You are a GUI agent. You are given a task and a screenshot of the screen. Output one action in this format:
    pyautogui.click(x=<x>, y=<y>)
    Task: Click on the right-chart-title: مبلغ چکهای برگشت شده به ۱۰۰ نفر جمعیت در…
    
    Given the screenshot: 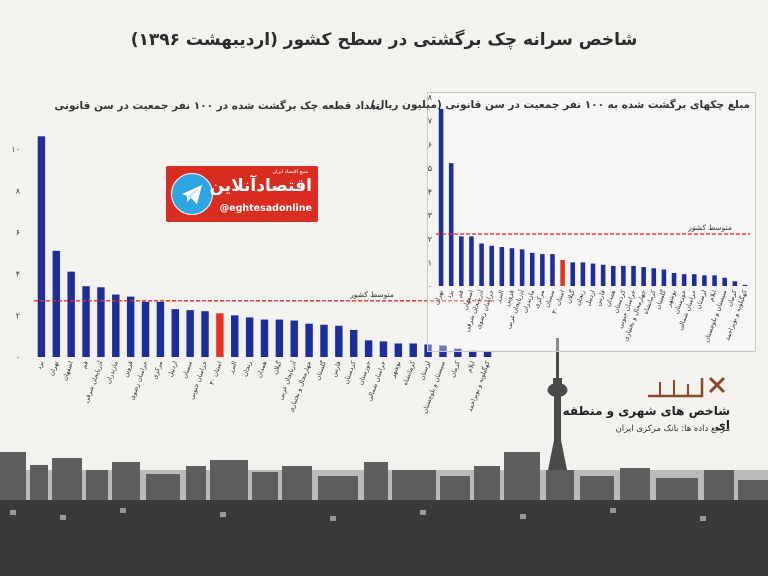 What is the action you would take?
    pyautogui.click(x=560, y=105)
    